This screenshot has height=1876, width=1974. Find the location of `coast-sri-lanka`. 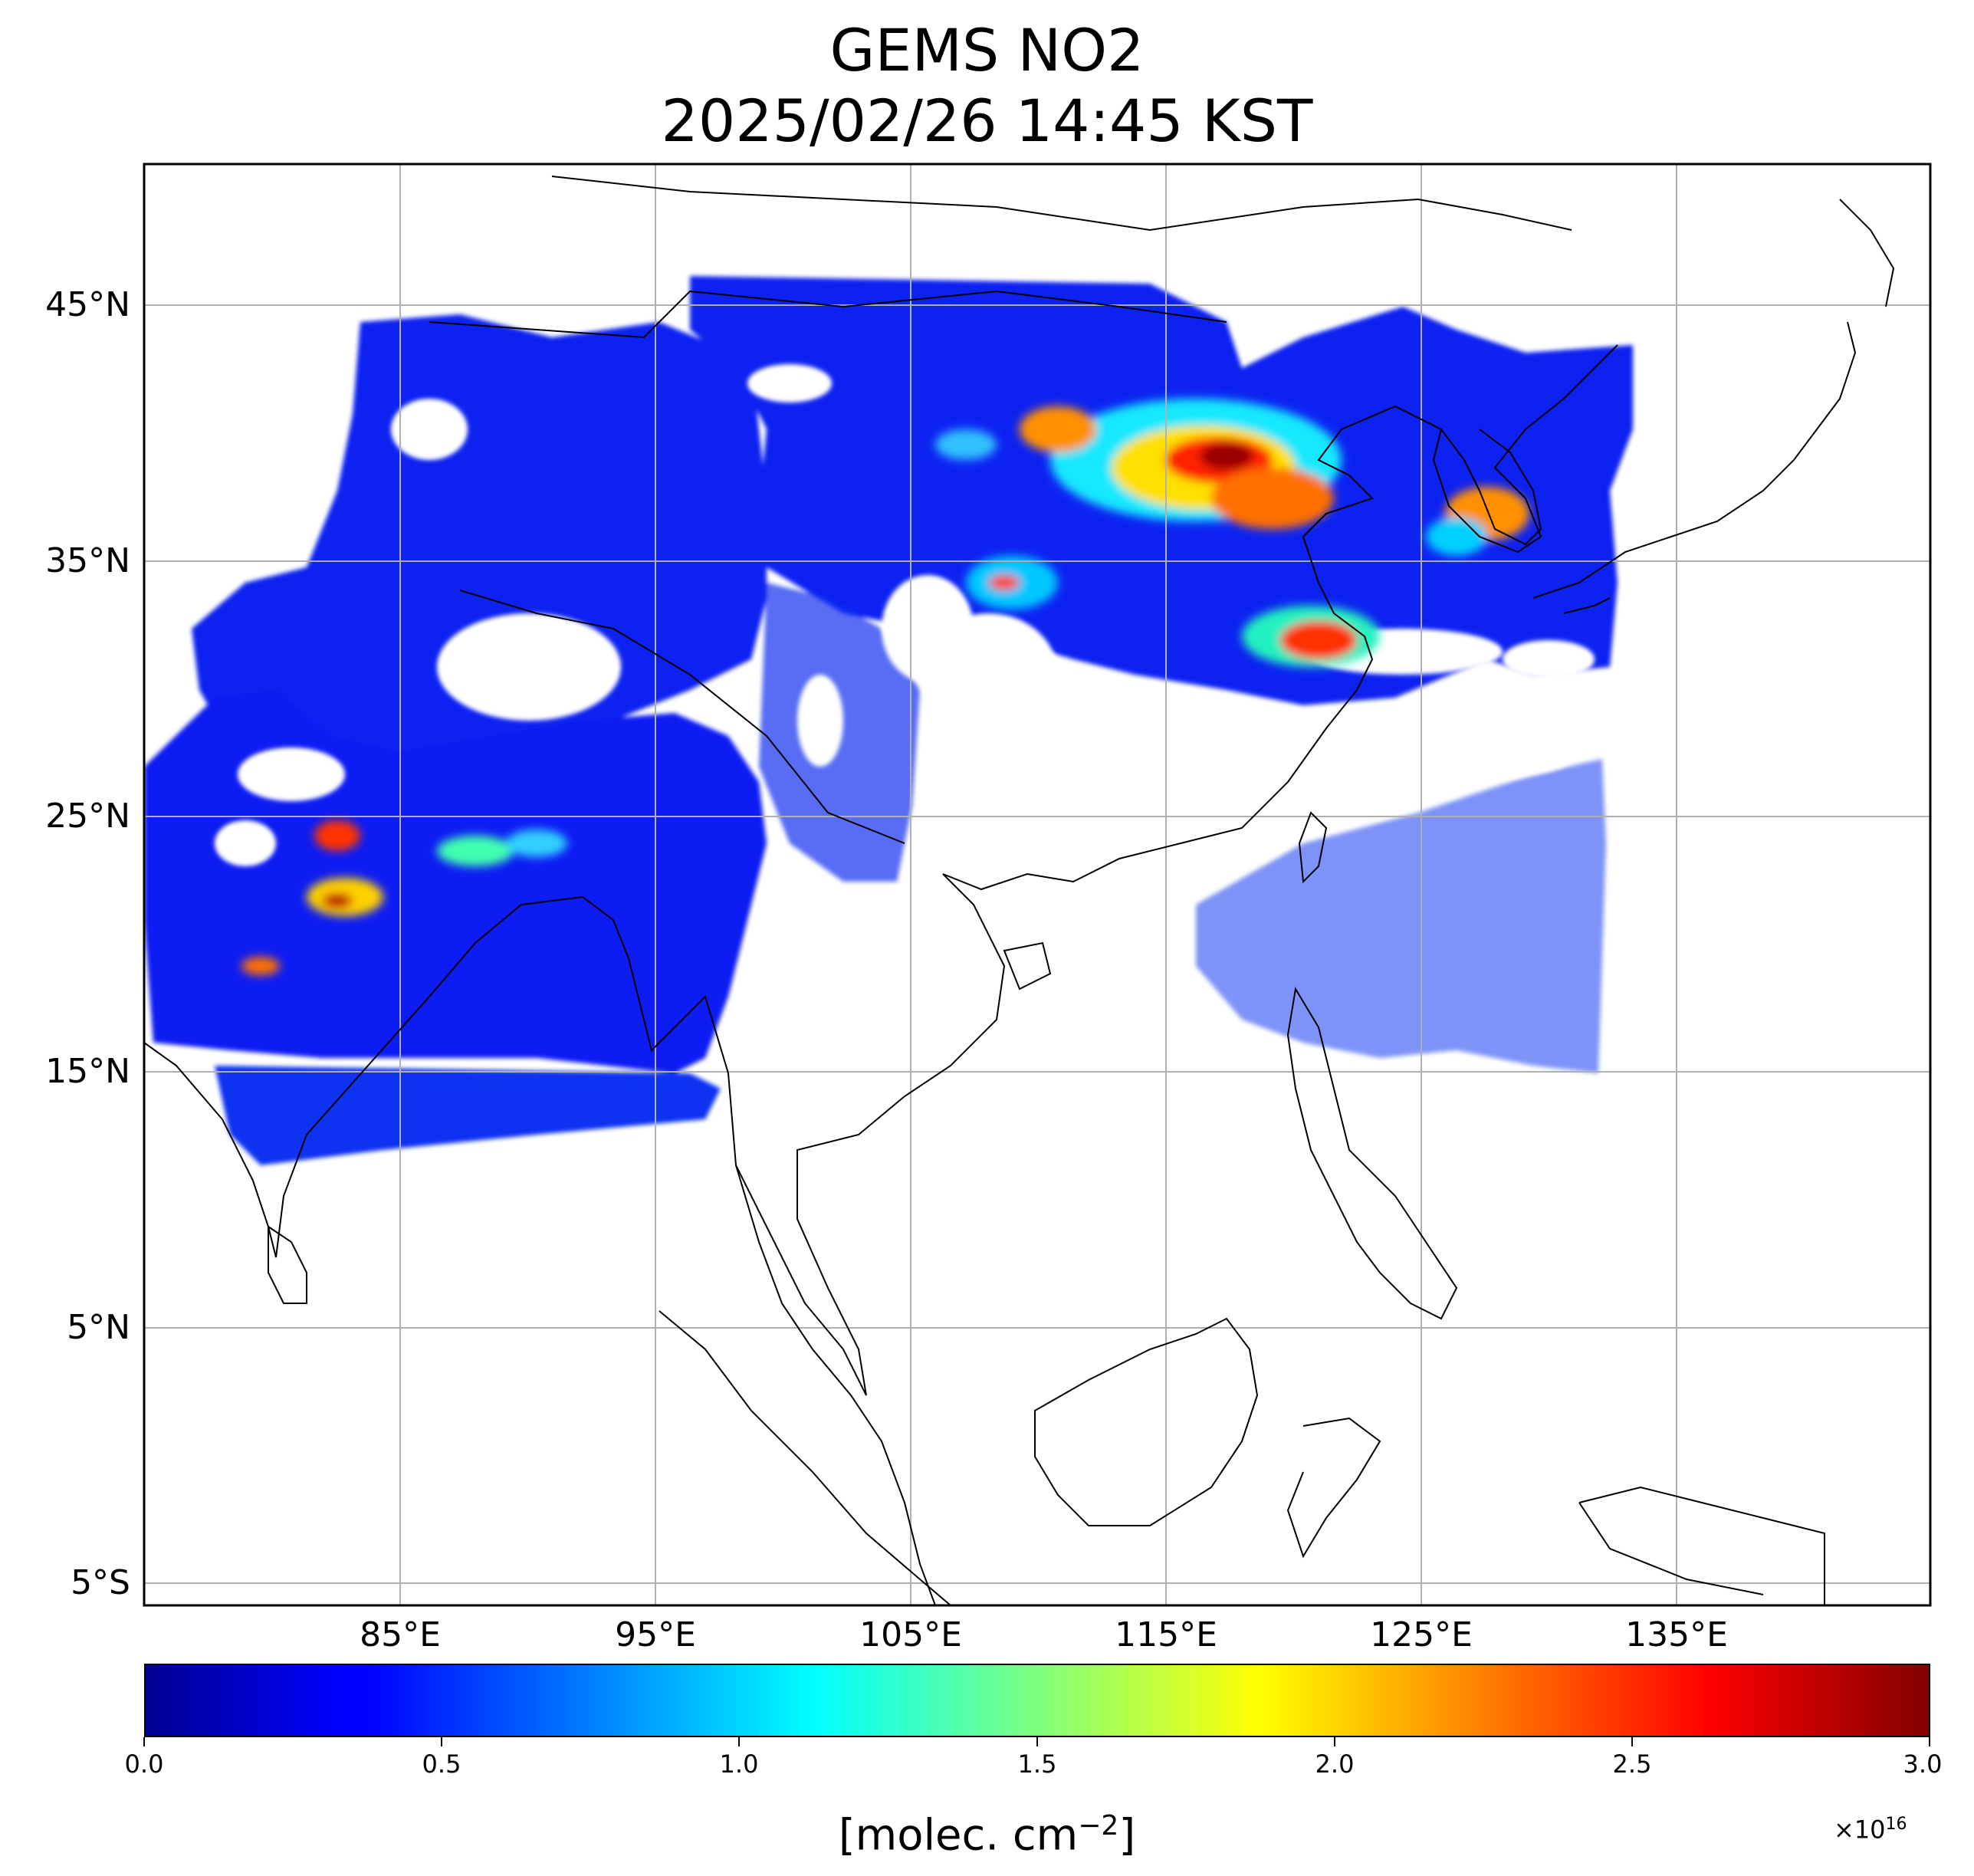

coast-sri-lanka is located at coordinates (287, 1264).